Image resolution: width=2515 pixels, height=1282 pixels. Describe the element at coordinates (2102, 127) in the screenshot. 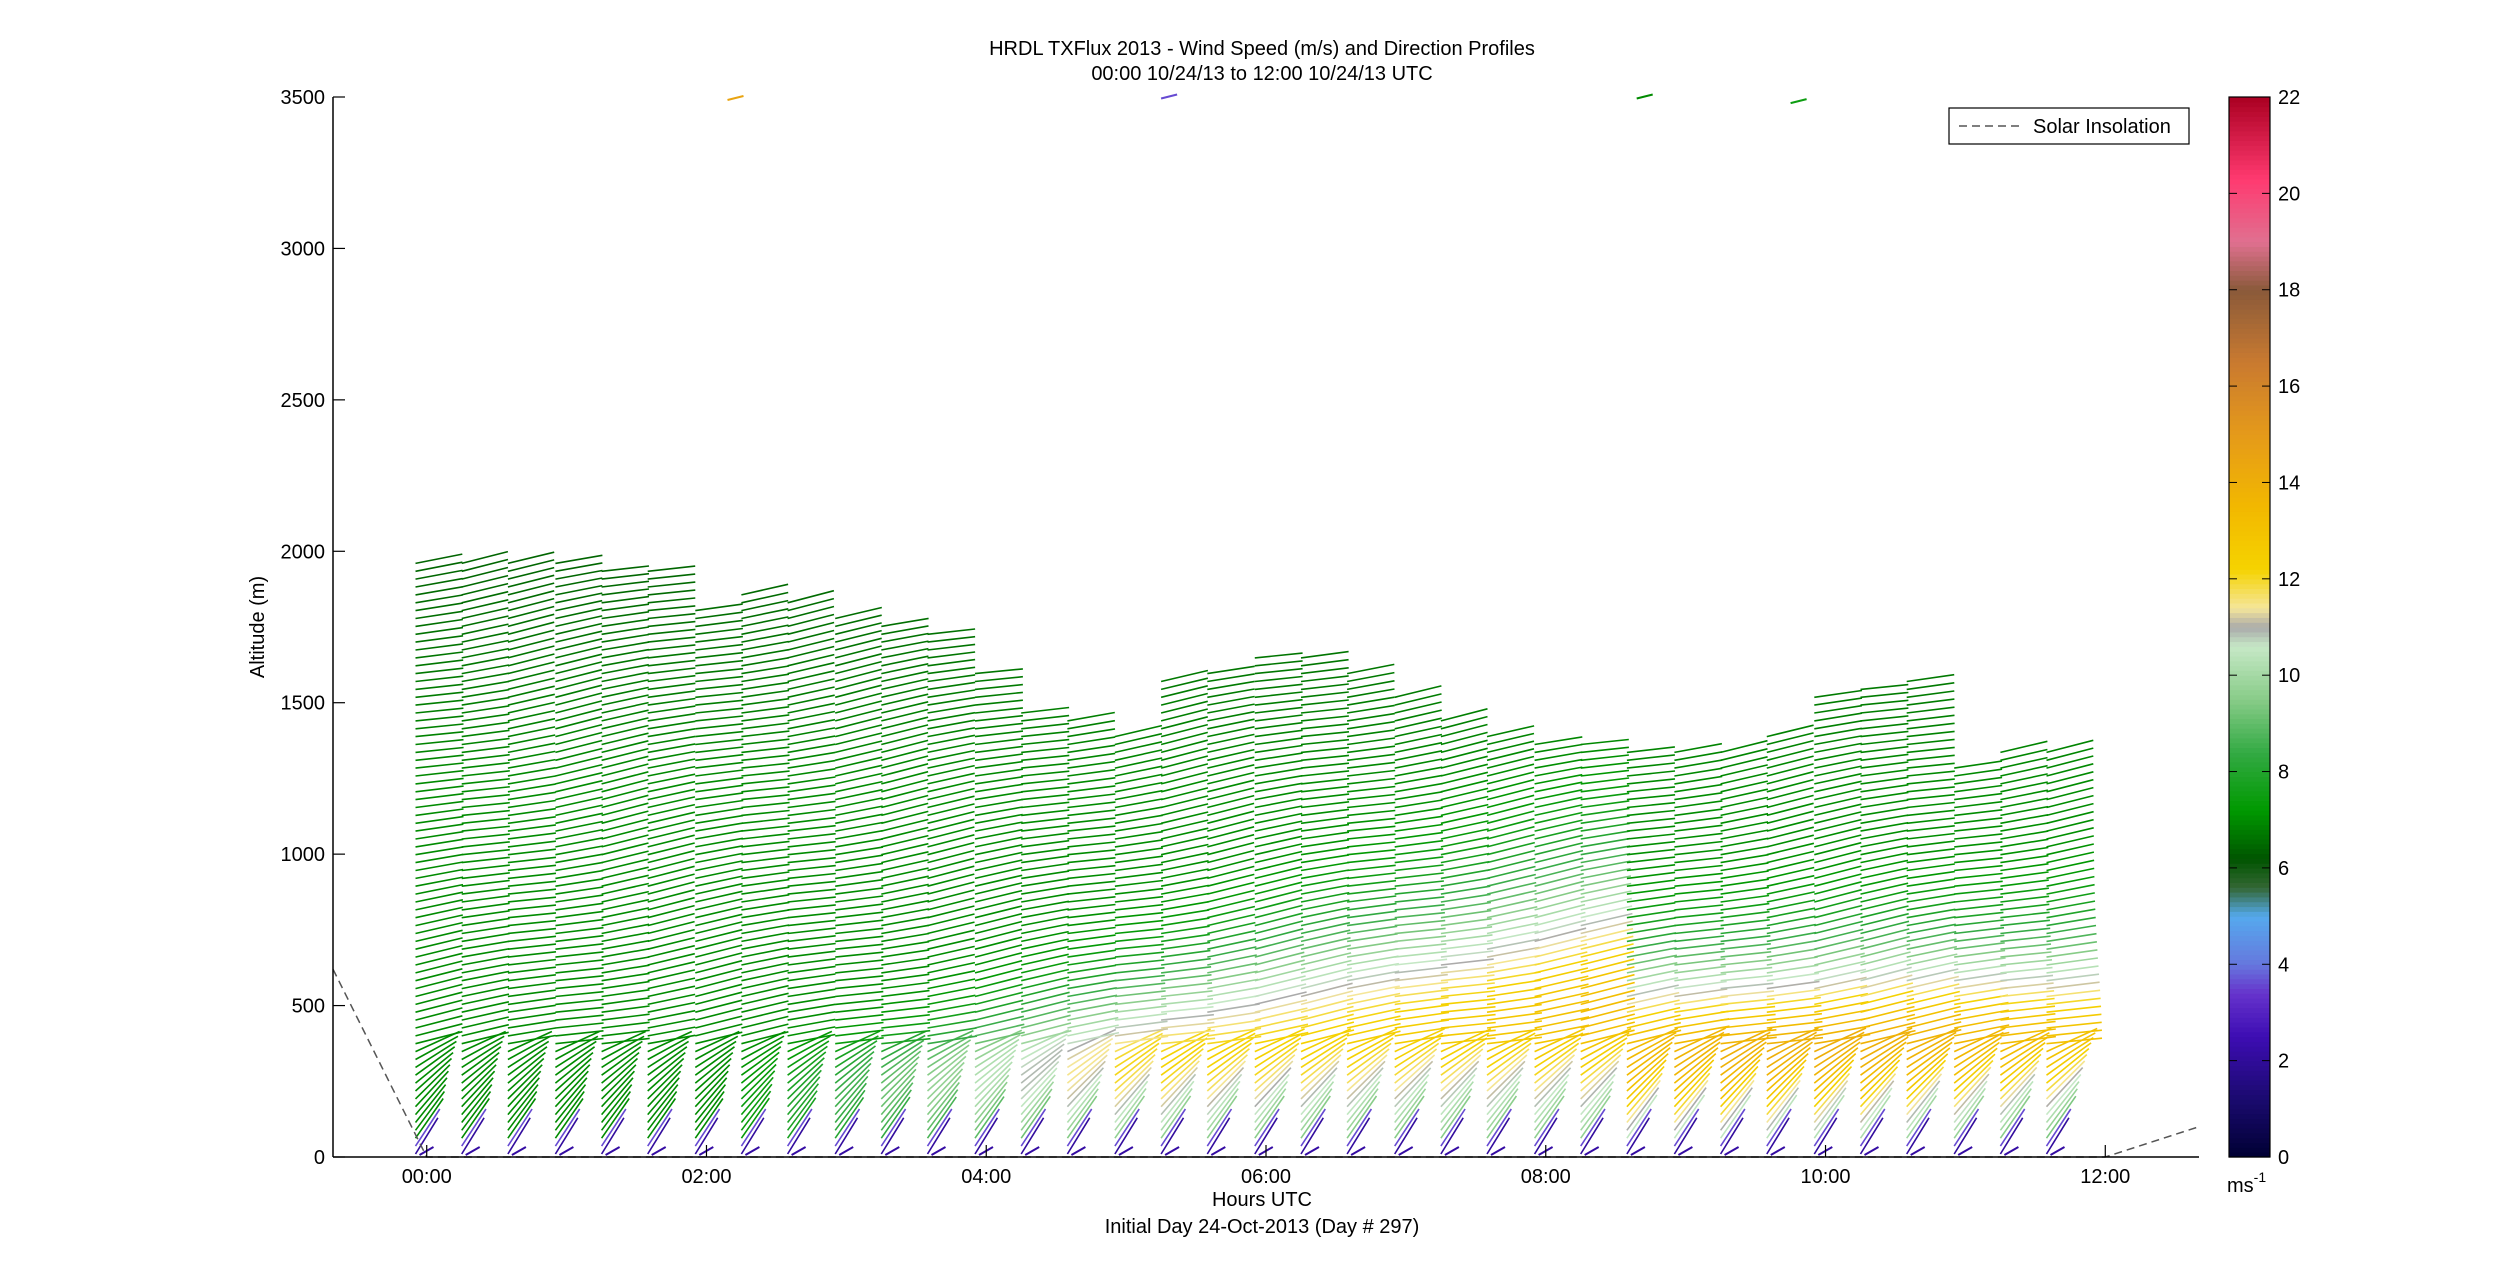

I see `legend-label-solar-insolation: Solar Insolation` at that location.